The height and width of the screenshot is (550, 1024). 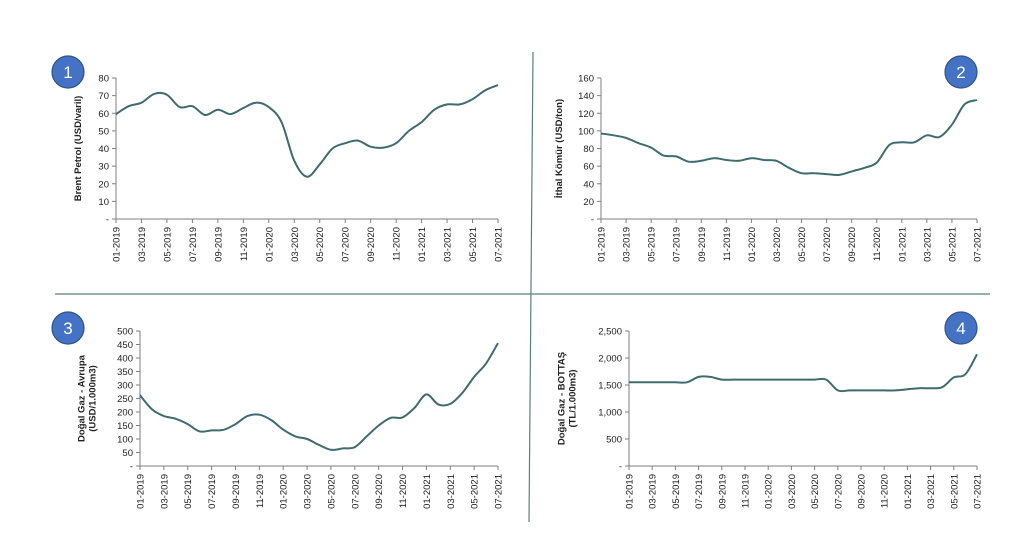 I want to click on y-tick-label: 300, so click(x=125, y=386).